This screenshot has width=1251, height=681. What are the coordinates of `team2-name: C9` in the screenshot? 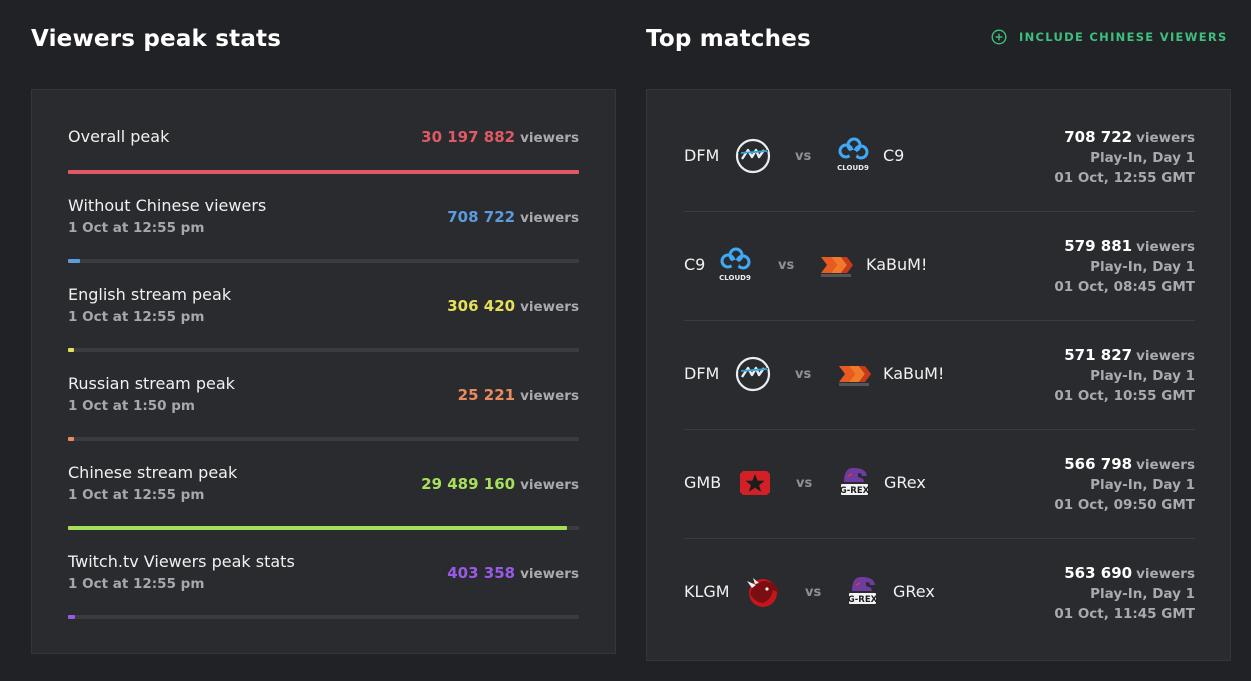 It's located at (894, 155).